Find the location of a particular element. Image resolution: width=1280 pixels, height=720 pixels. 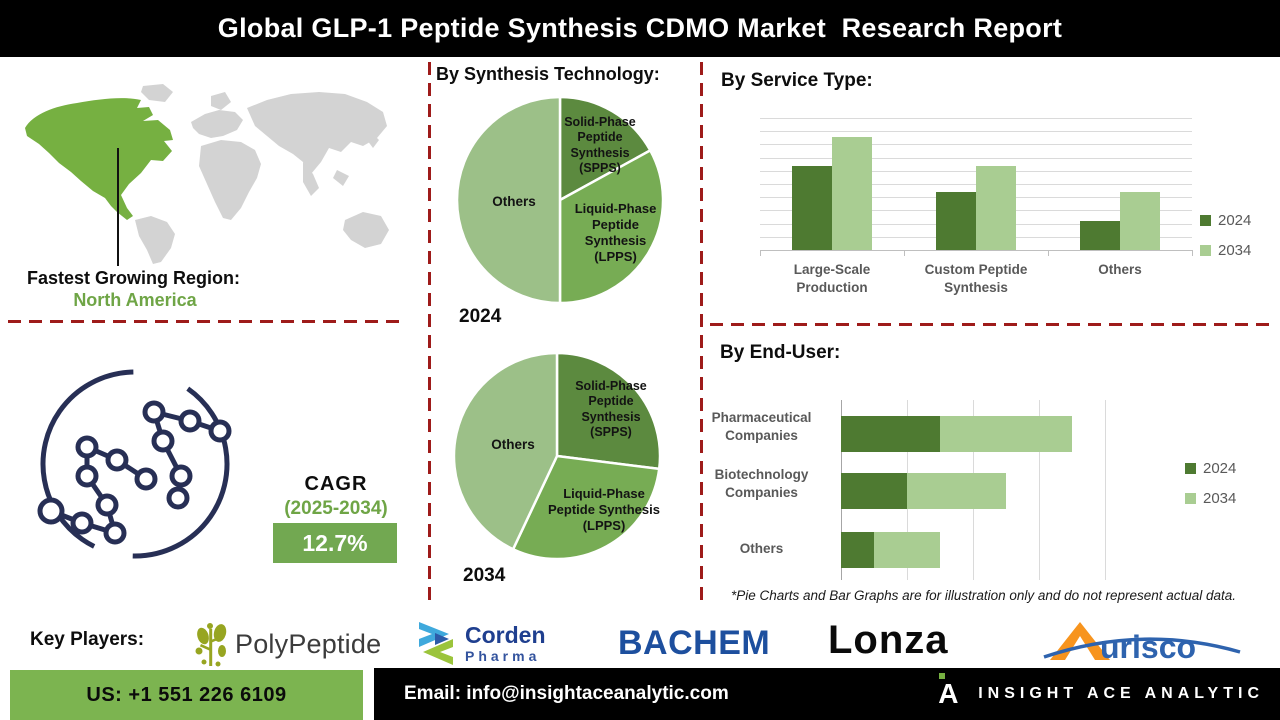

lonza-wordmark: Lonza is located at coordinates (888, 640).